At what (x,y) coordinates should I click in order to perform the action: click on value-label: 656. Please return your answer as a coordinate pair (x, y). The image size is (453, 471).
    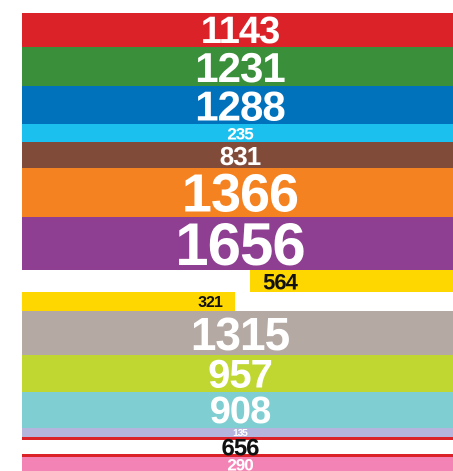
    Looking at the image, I should click on (240, 448).